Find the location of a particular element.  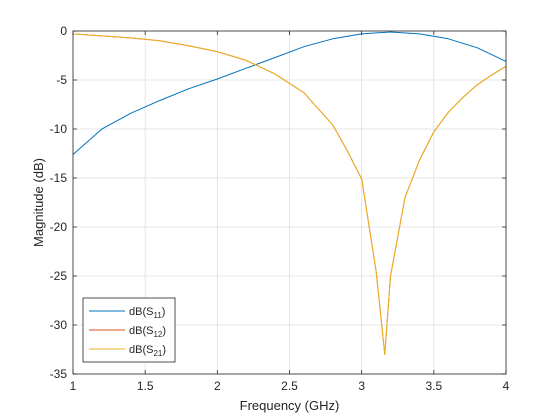

x-tick-label: 1 is located at coordinates (73, 386).